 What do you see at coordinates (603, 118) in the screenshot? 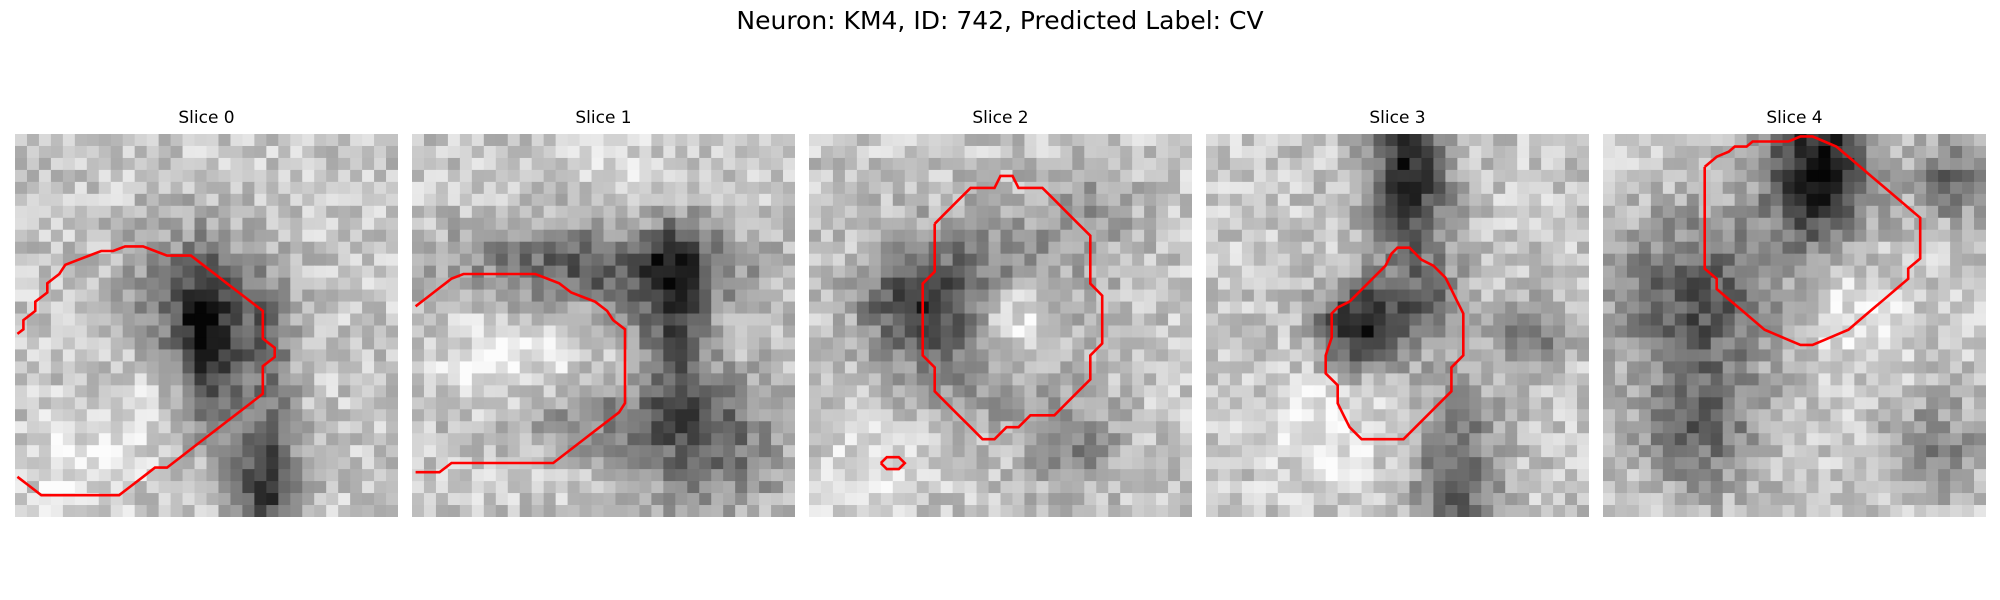
I see `slice-title: Slice 1` at bounding box center [603, 118].